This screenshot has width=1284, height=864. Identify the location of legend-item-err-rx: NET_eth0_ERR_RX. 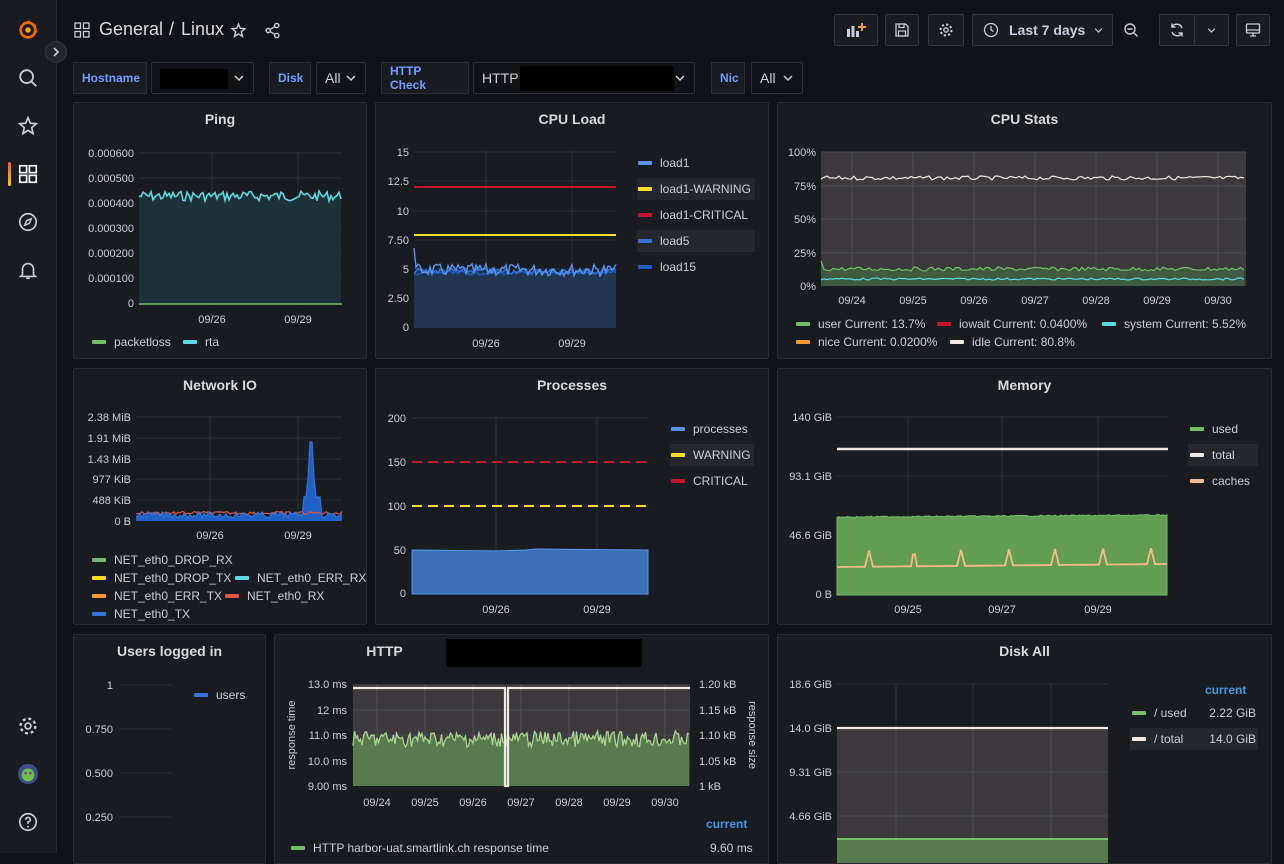
(300, 578).